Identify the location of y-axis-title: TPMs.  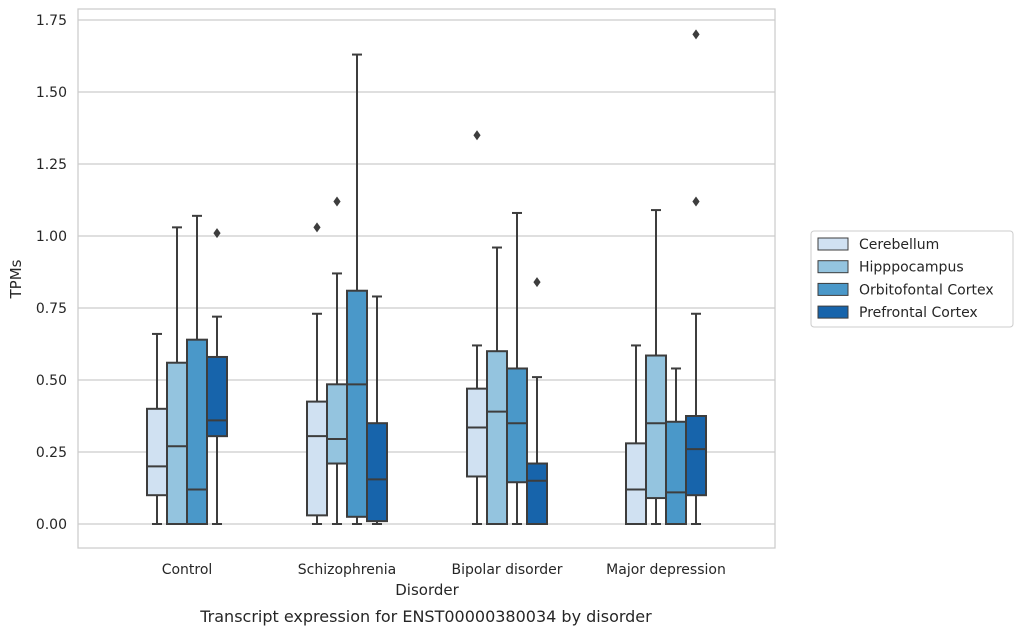
(16, 279).